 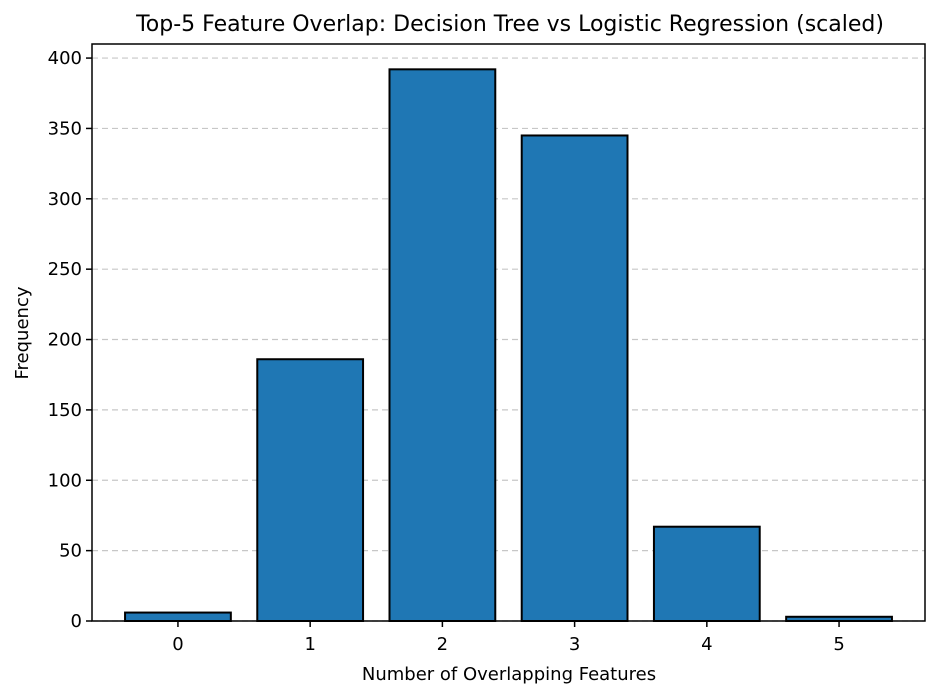 What do you see at coordinates (65, 128) in the screenshot?
I see `y-tick-label: 350` at bounding box center [65, 128].